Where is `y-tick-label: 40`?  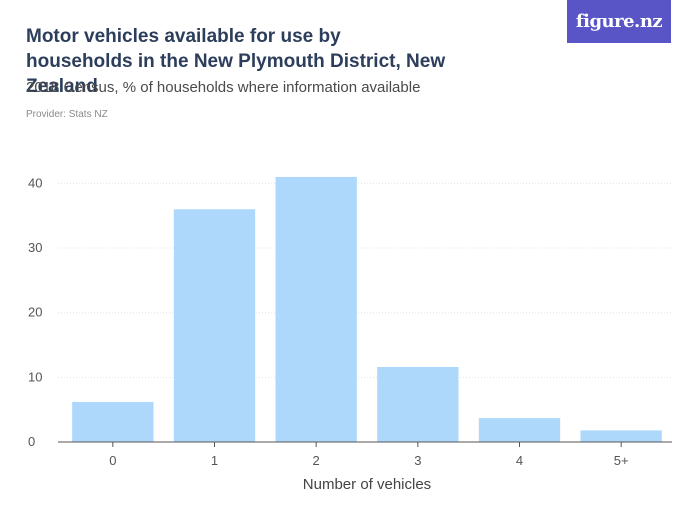 y-tick-label: 40 is located at coordinates (35, 182).